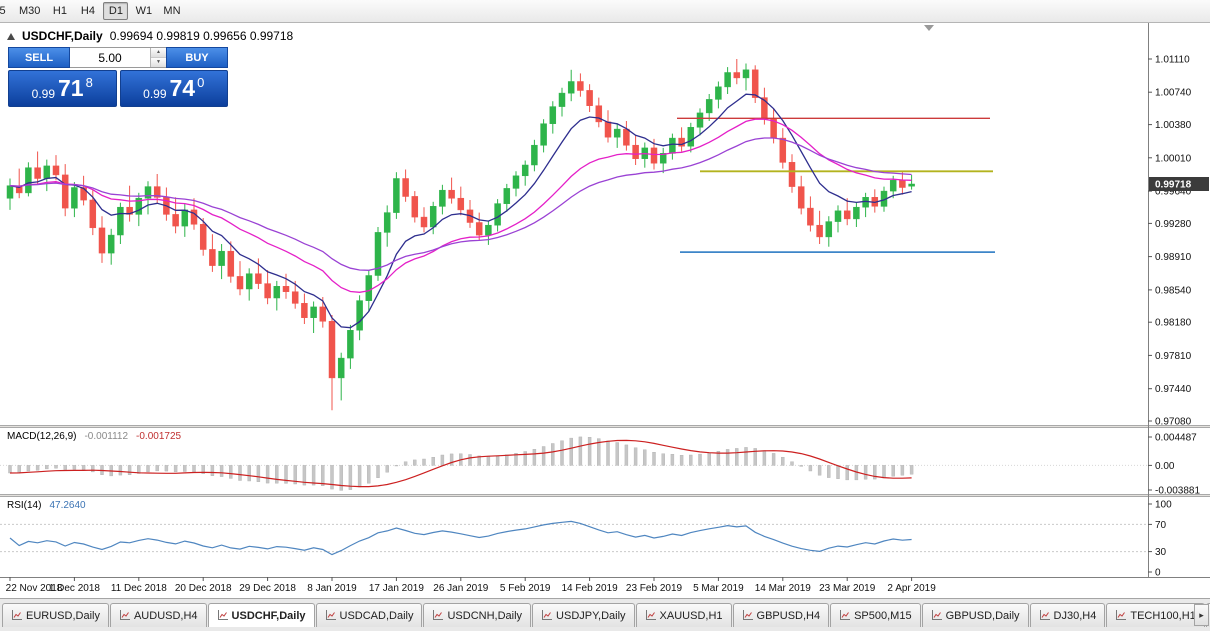 The height and width of the screenshot is (631, 1210). What do you see at coordinates (1161, 552) in the screenshot?
I see `svg-text: 30` at bounding box center [1161, 552].